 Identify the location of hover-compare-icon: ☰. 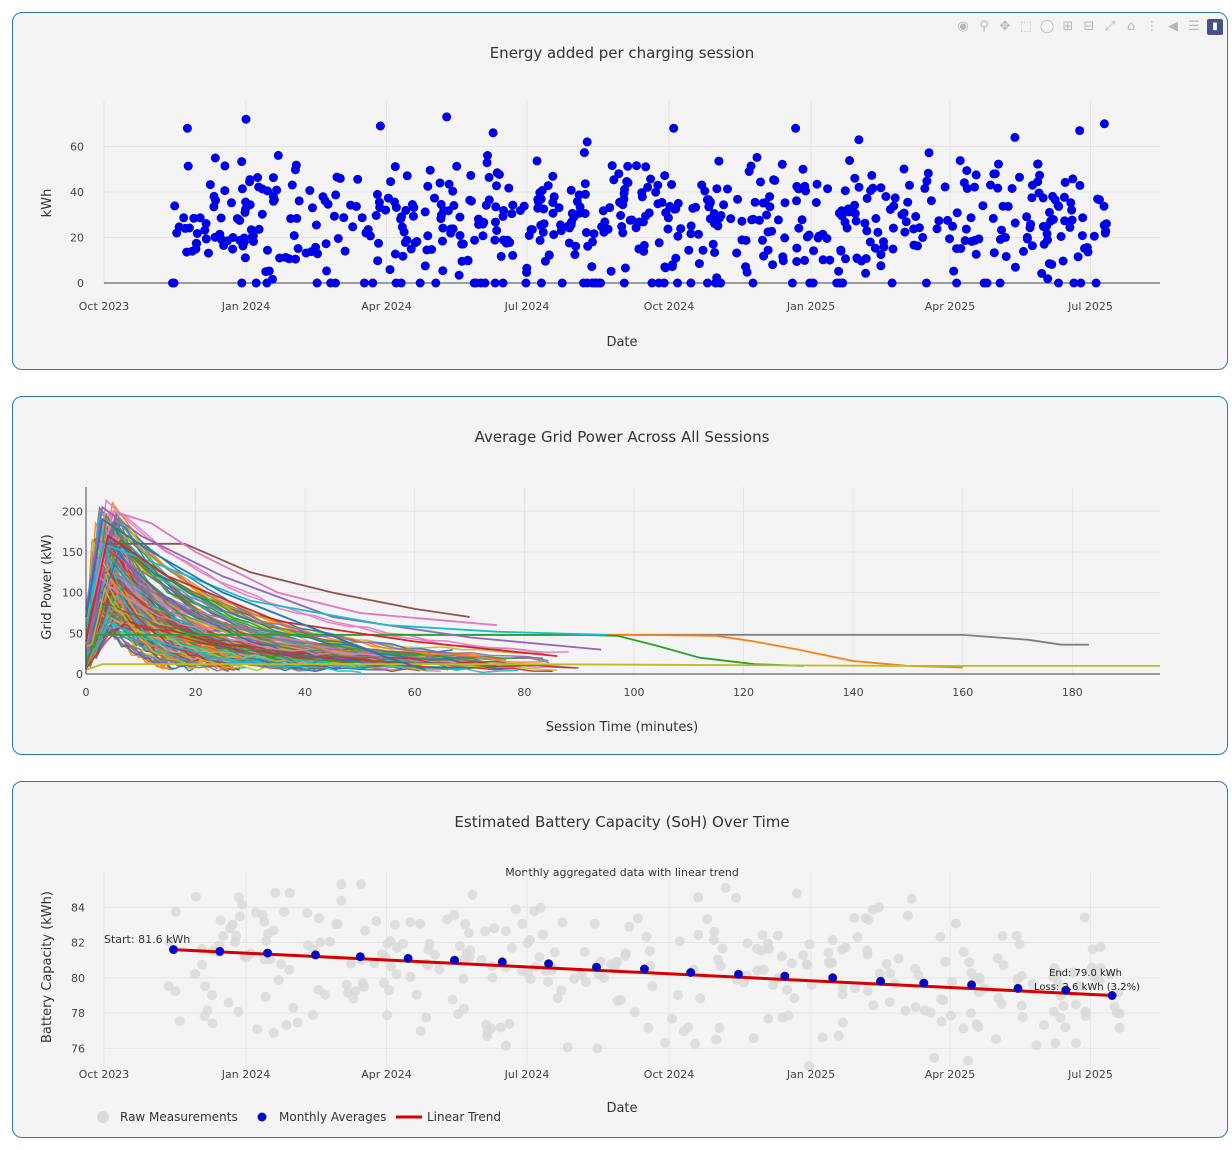
(1194, 26).